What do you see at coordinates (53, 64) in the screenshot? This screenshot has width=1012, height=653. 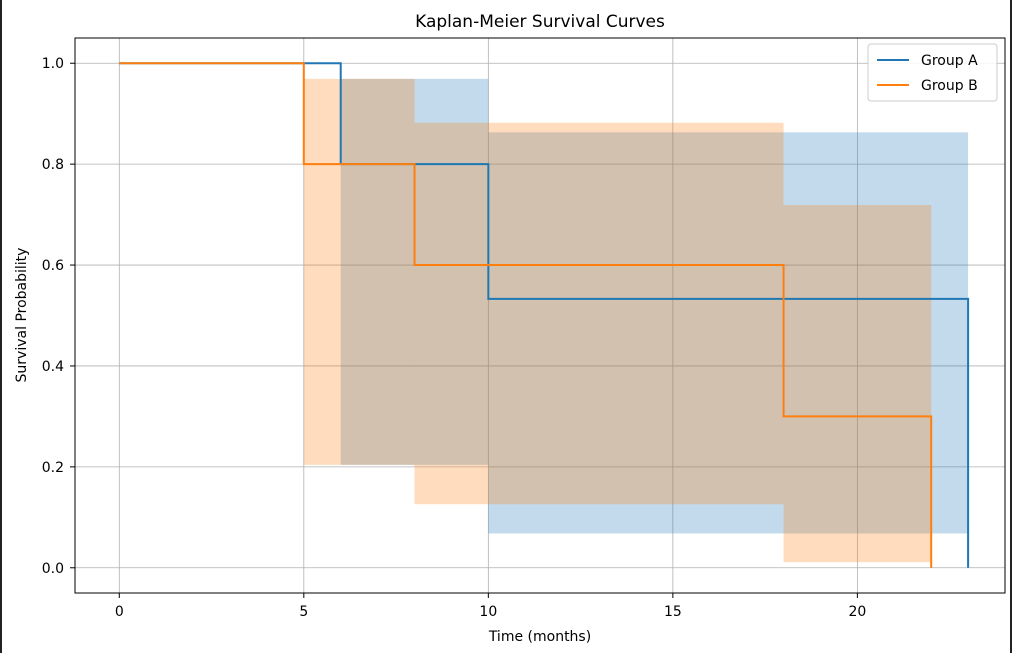 I see `y-tick-label: 1.0` at bounding box center [53, 64].